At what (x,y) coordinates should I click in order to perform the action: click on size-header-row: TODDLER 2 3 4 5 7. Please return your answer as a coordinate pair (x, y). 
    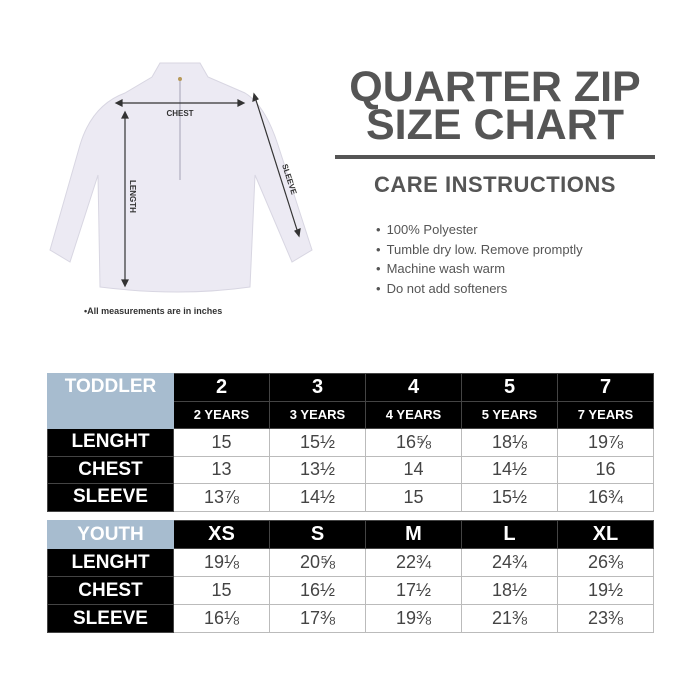
    Looking at the image, I should click on (350, 387).